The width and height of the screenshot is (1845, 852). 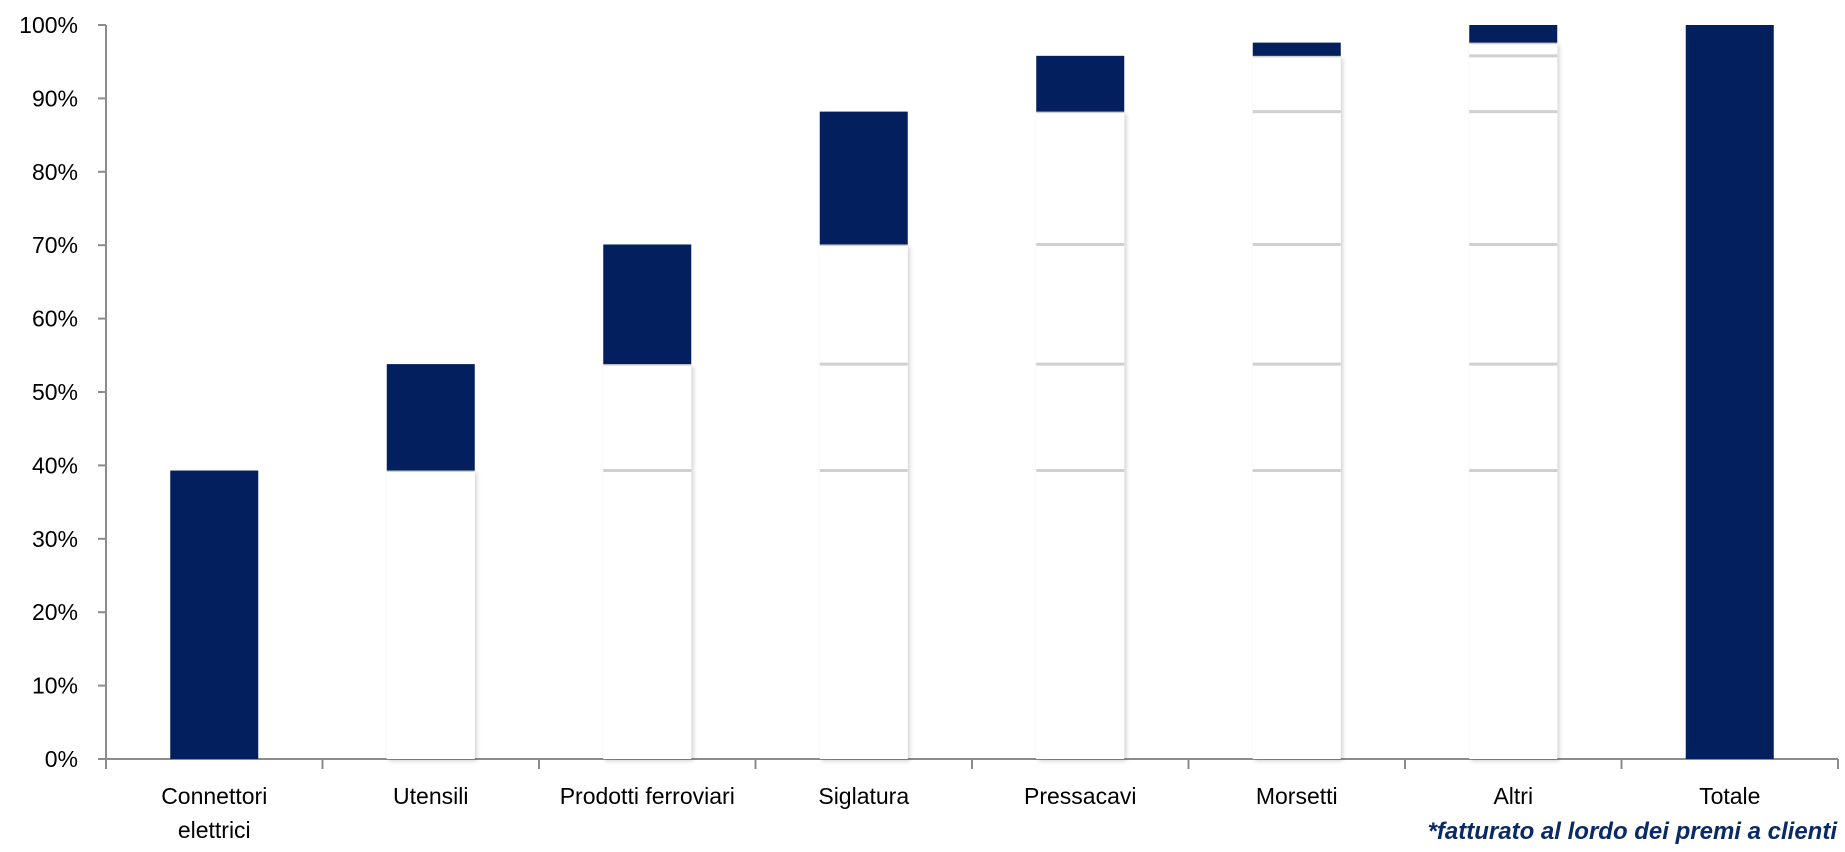 What do you see at coordinates (55, 539) in the screenshot?
I see `y-tick-label: 30%` at bounding box center [55, 539].